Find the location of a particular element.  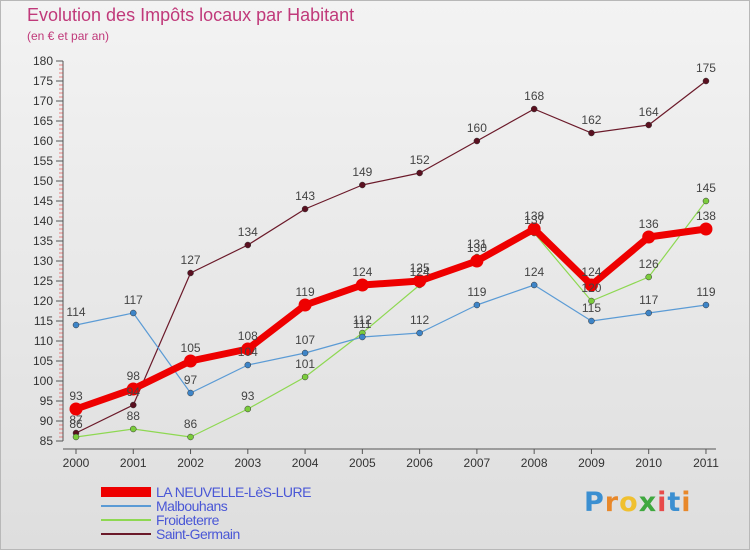

x-tick-label: 2011 is located at coordinates (706, 463).